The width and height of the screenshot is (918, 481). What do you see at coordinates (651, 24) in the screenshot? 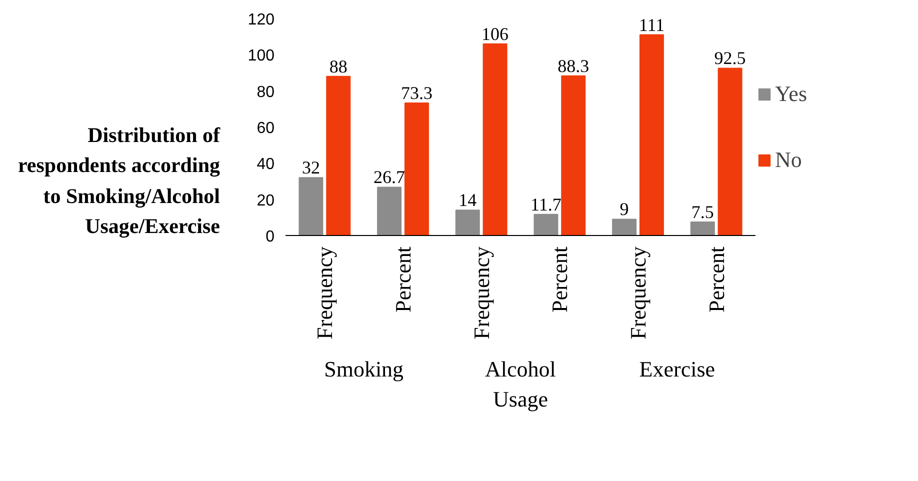
I see `data-label: 111` at bounding box center [651, 24].